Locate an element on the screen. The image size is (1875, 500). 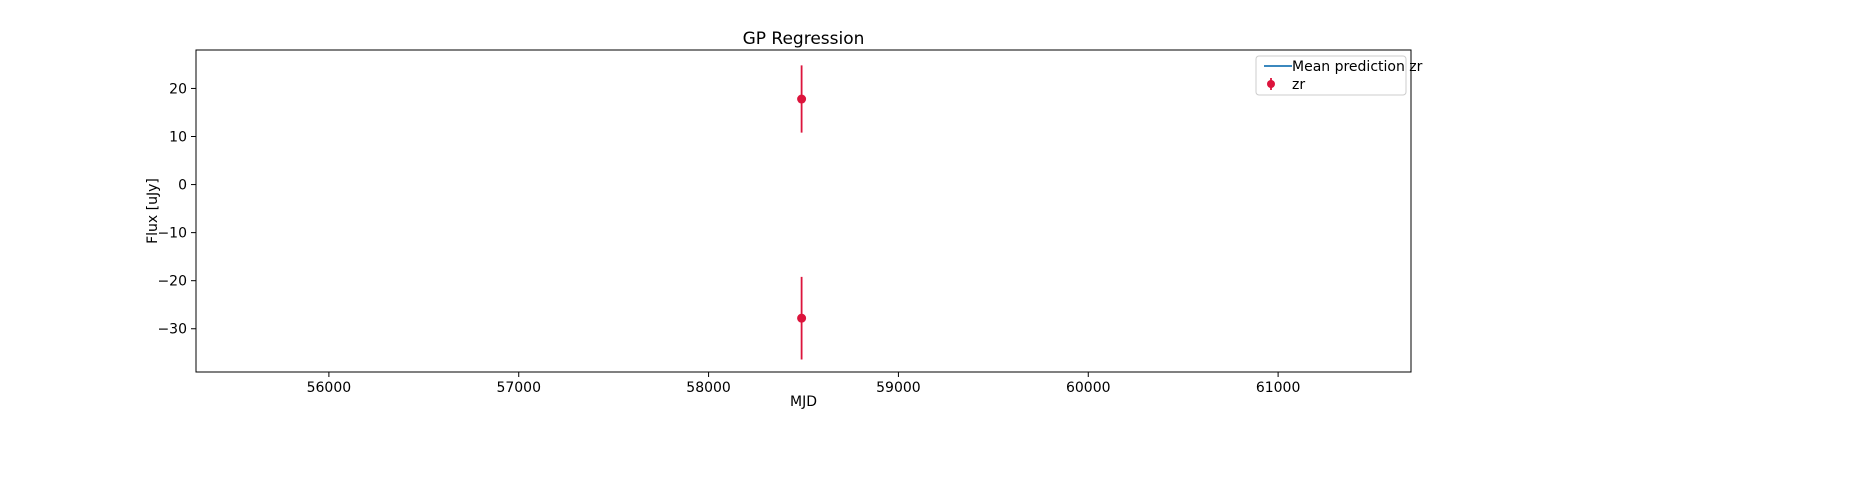
legend-swatch is located at coordinates (1271, 84).